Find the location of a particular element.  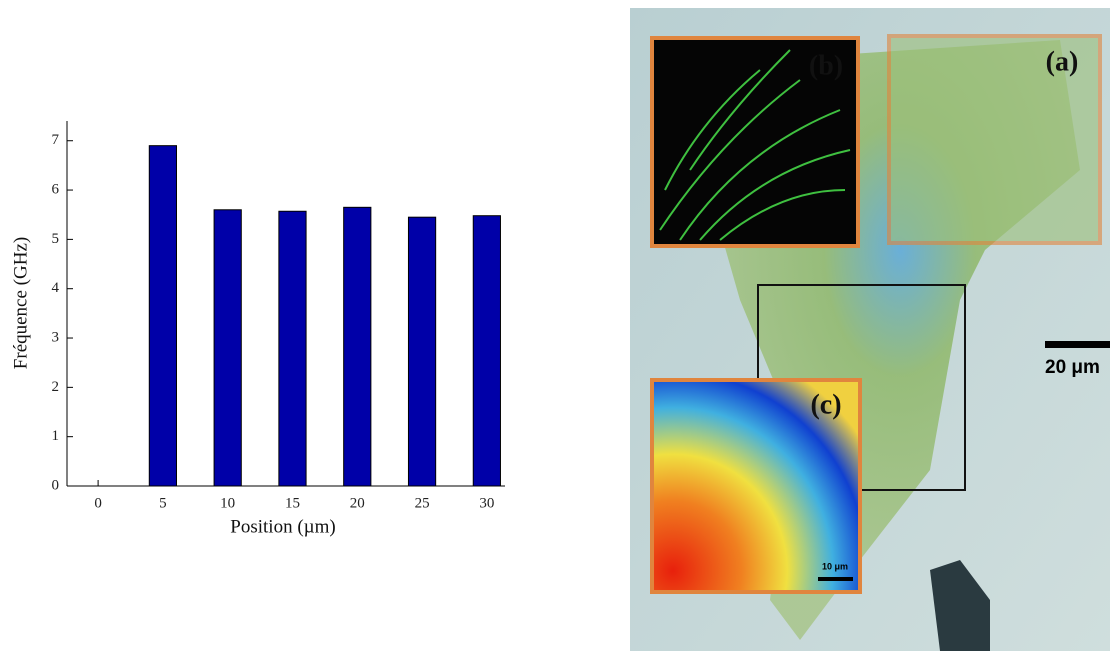

scale-bar is located at coordinates (1077, 344).